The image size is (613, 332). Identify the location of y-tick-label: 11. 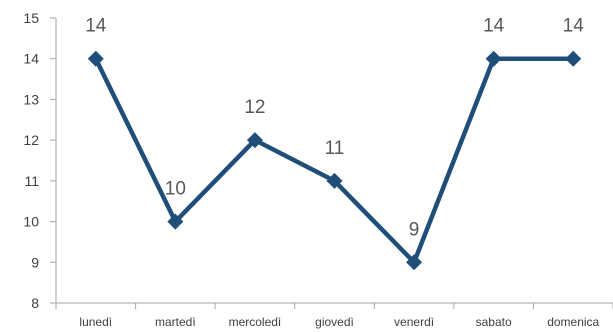
(31, 181).